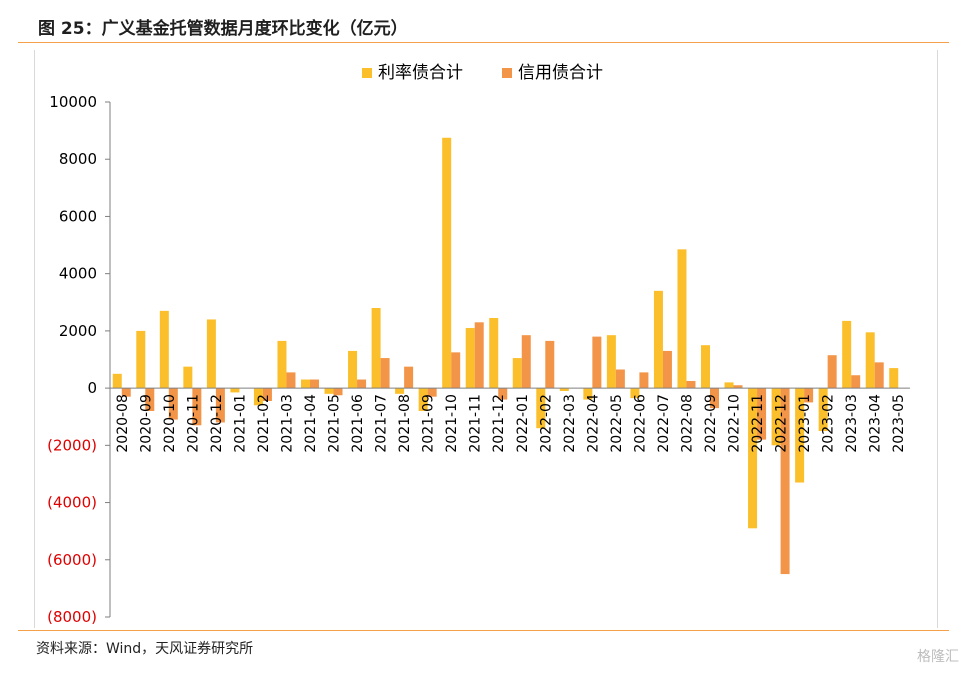 This screenshot has width=977, height=673. Describe the element at coordinates (483, 630) in the screenshot. I see `bottom-divider` at that location.